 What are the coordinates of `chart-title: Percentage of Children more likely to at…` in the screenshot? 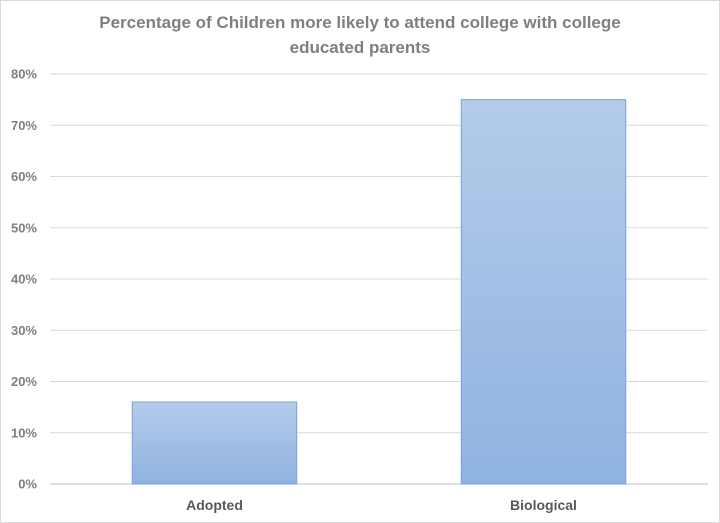 It's located at (360, 35).